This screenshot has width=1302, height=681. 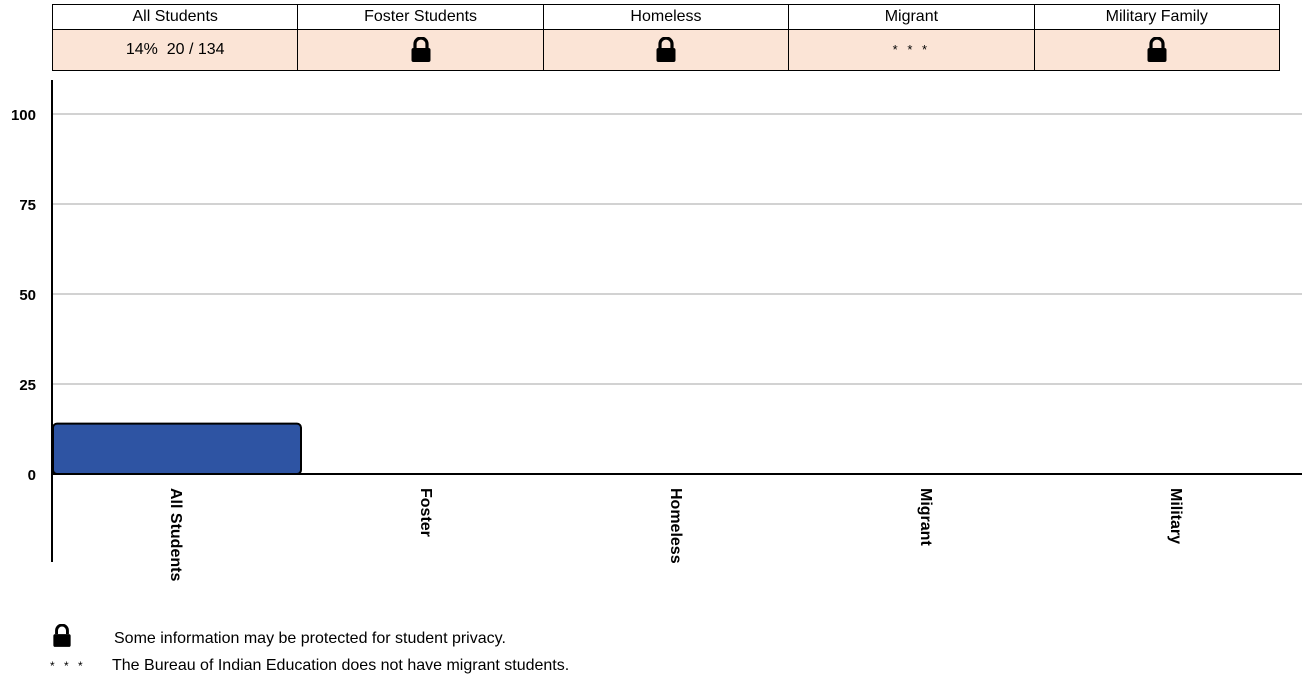 What do you see at coordinates (675, 526) in the screenshot?
I see `x-tick-label: Homeless` at bounding box center [675, 526].